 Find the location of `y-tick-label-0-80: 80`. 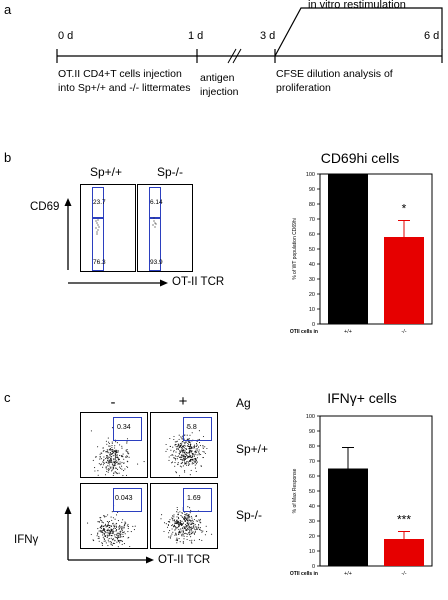

y-tick-label-0-80: 80 is located at coordinates (312, 205).